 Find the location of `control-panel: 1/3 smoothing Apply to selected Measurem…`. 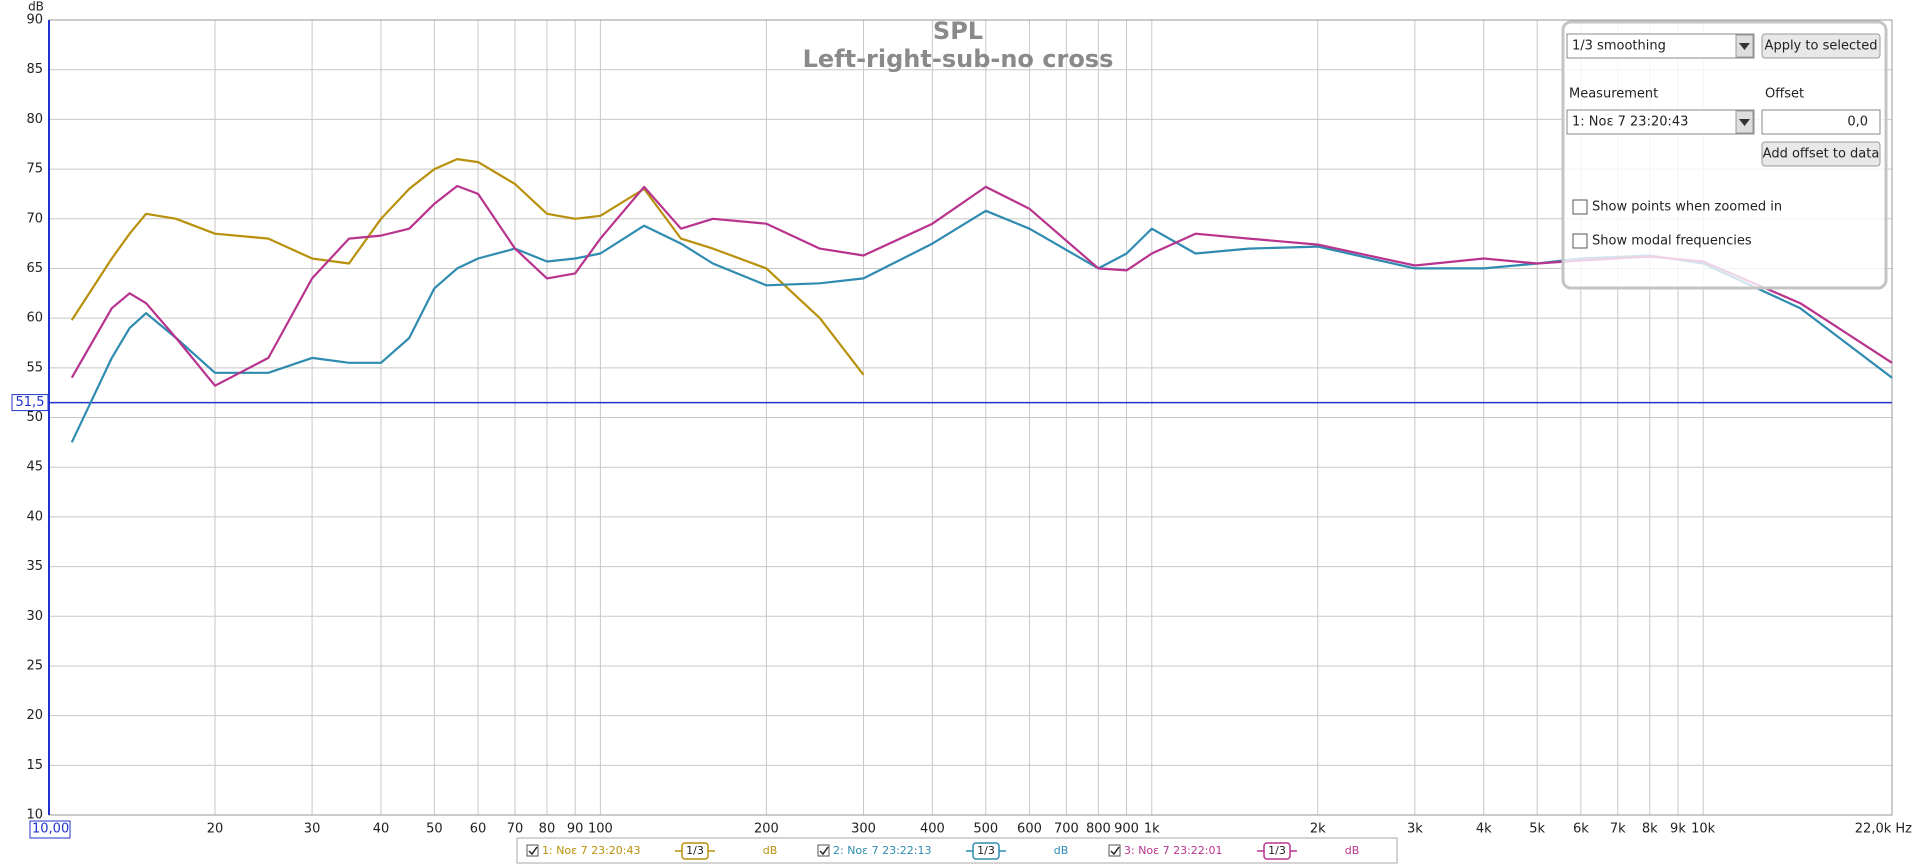

control-panel: 1/3 smoothing Apply to selected Measurem… is located at coordinates (1724, 155).